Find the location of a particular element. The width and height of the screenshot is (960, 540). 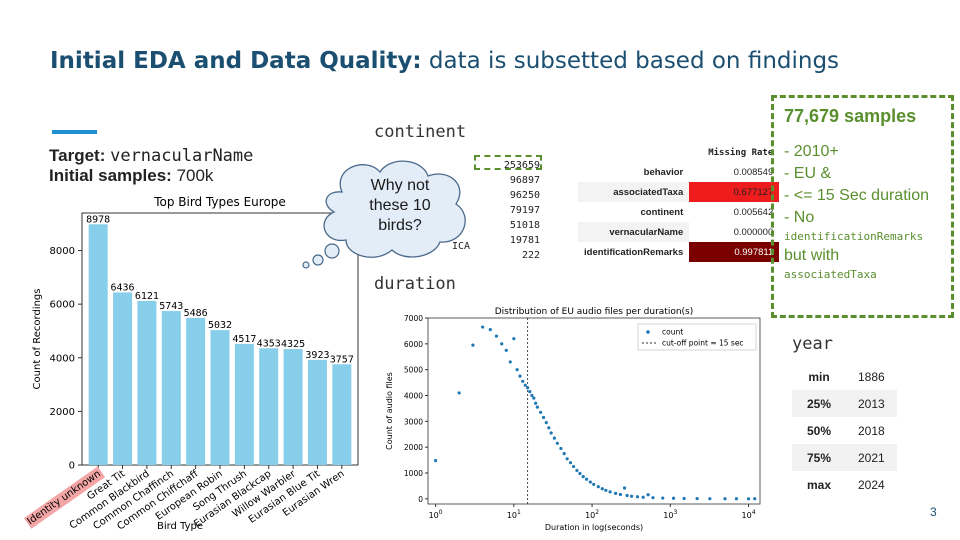

missing-rate-value: 0.677127 is located at coordinates (734, 192).